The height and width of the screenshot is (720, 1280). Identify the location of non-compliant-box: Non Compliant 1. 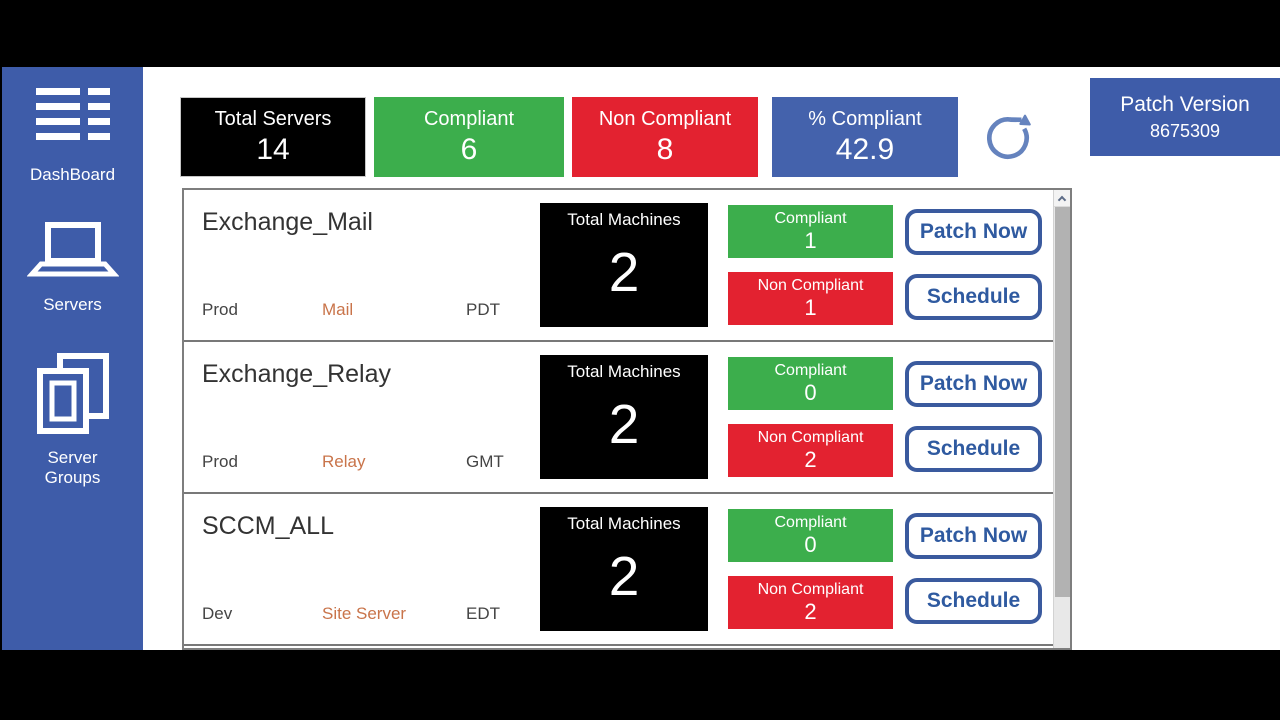
(810, 298).